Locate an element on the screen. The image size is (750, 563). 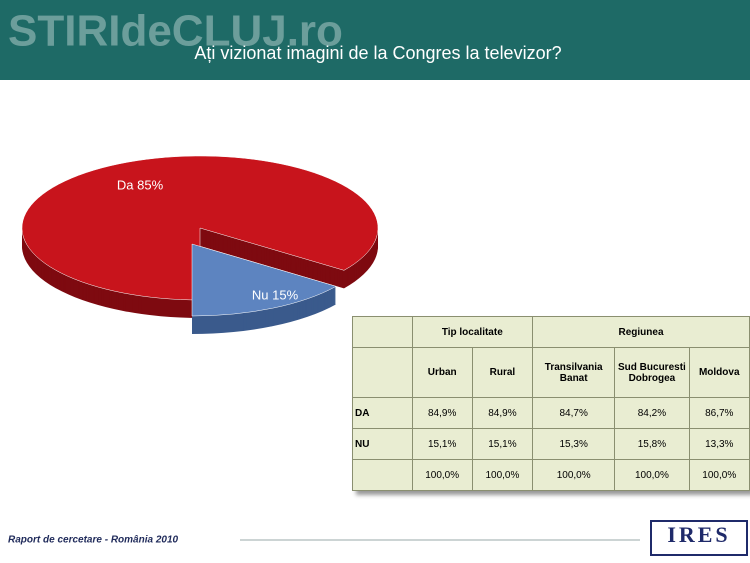
cell: 84,2% is located at coordinates (652, 413).